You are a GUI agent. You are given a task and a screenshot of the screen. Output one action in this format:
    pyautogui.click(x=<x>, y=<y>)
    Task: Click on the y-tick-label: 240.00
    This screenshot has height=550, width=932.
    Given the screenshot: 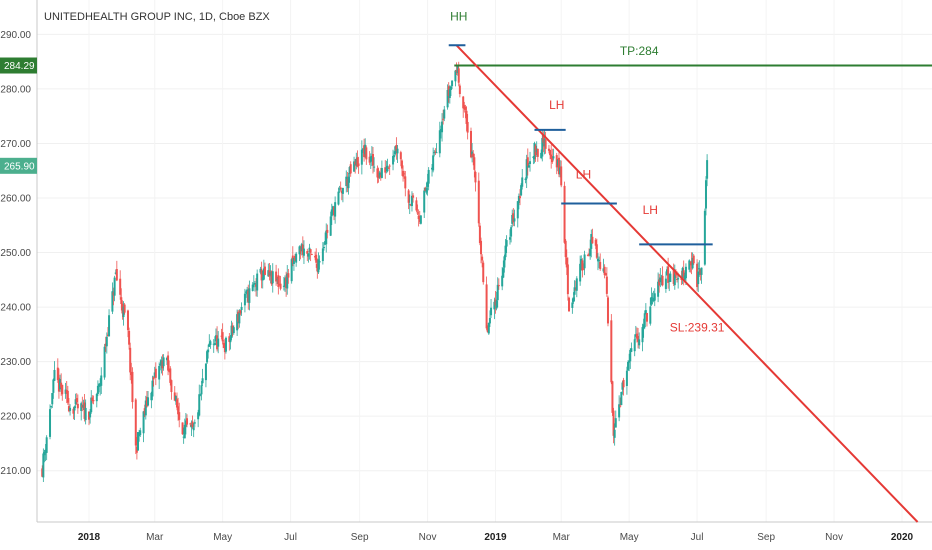 What is the action you would take?
    pyautogui.click(x=15, y=308)
    